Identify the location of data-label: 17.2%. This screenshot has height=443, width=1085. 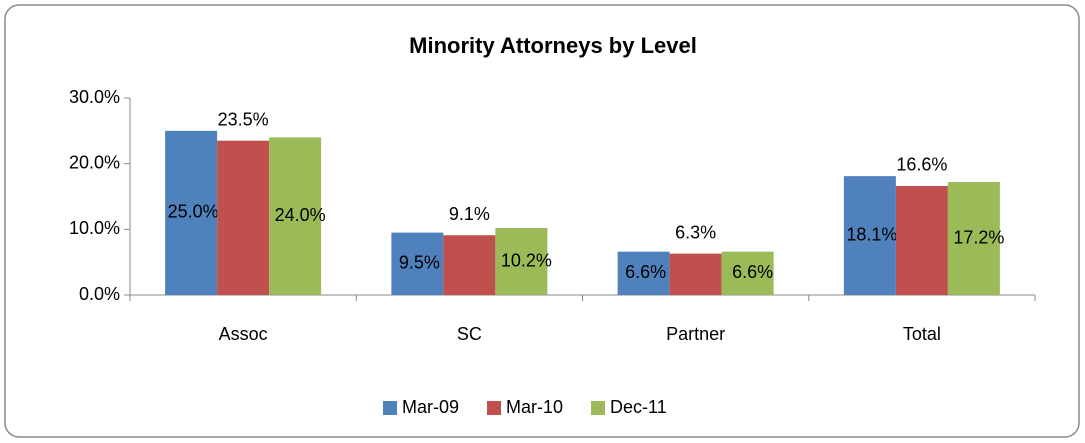
(978, 237).